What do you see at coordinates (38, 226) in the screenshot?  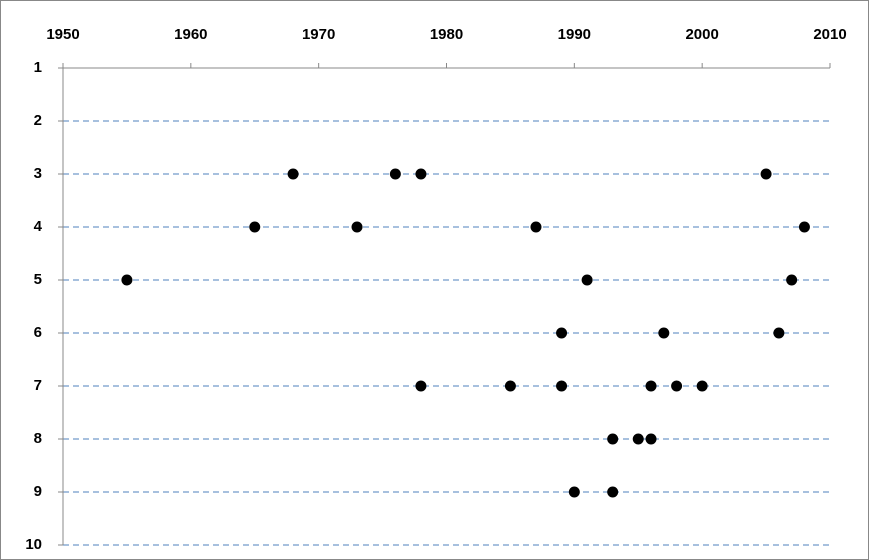 I see `y-tick-label: 4` at bounding box center [38, 226].